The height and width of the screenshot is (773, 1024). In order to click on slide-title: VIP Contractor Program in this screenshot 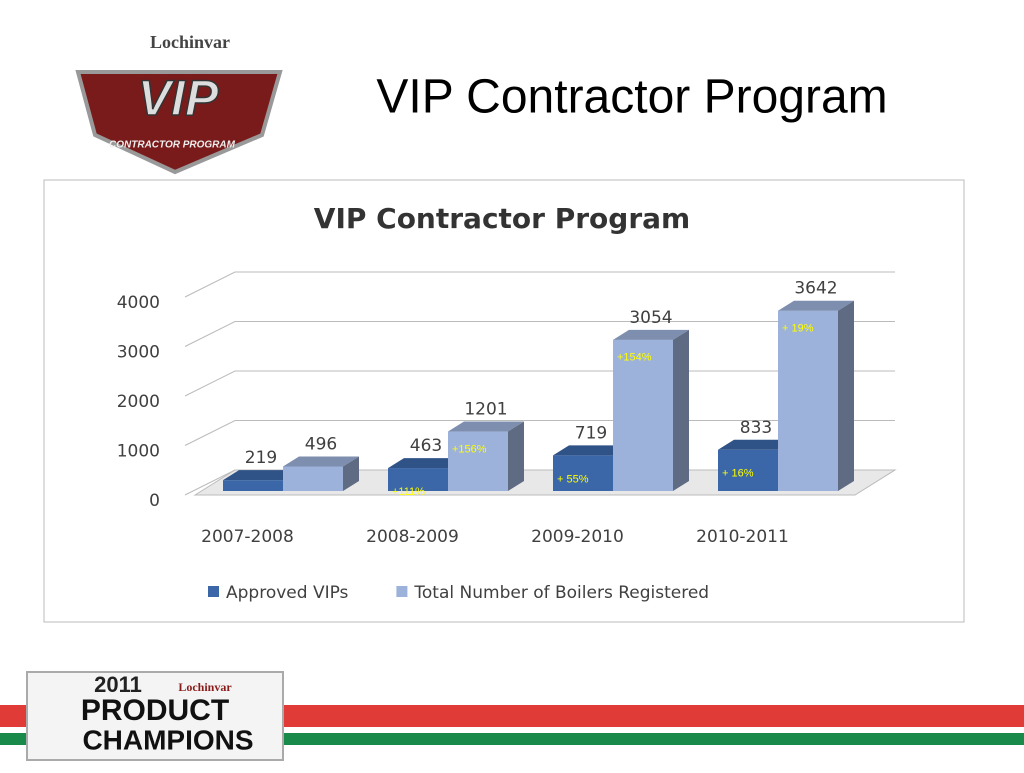, I will do `click(631, 97)`.